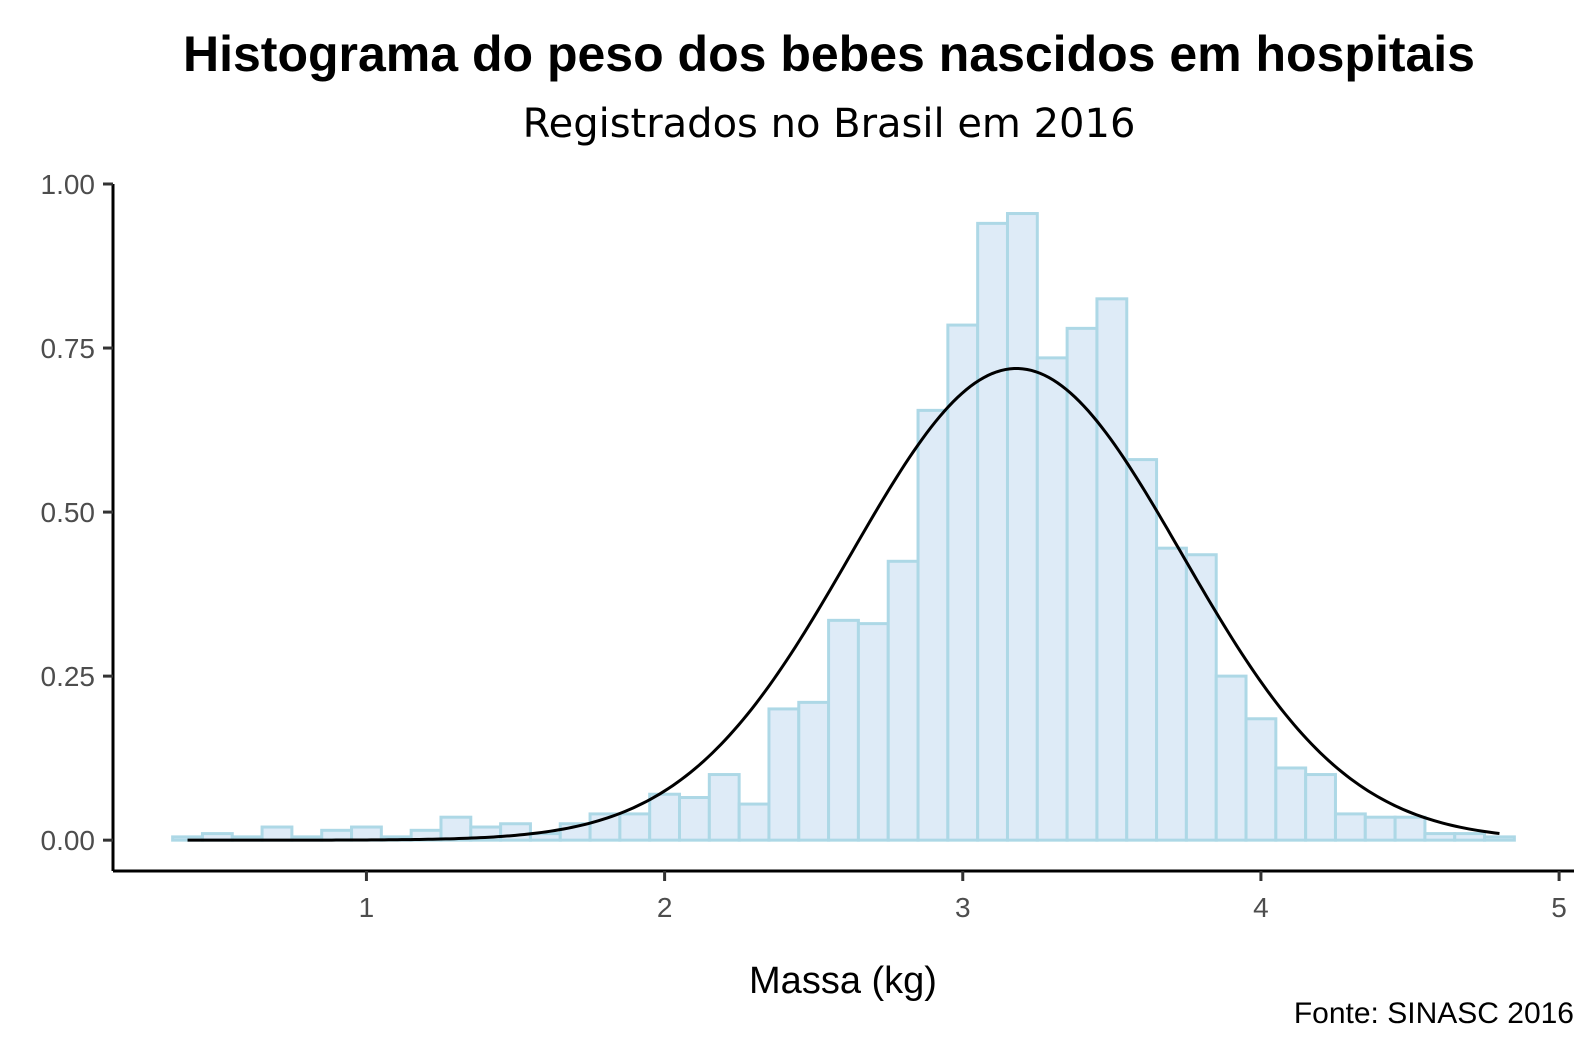 This screenshot has width=1596, height=1053. I want to click on x-tick-label: 5, so click(1559, 907).